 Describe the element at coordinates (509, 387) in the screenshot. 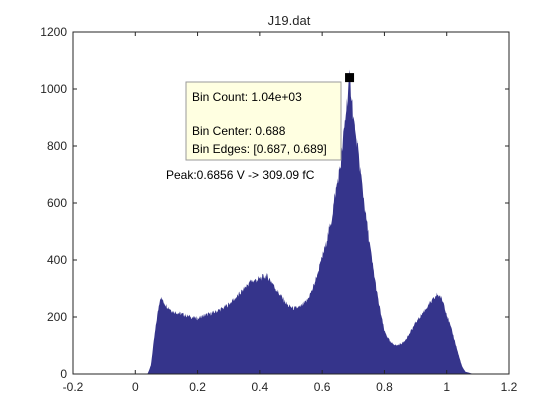

I see `x-tick-label: 1.2` at that location.